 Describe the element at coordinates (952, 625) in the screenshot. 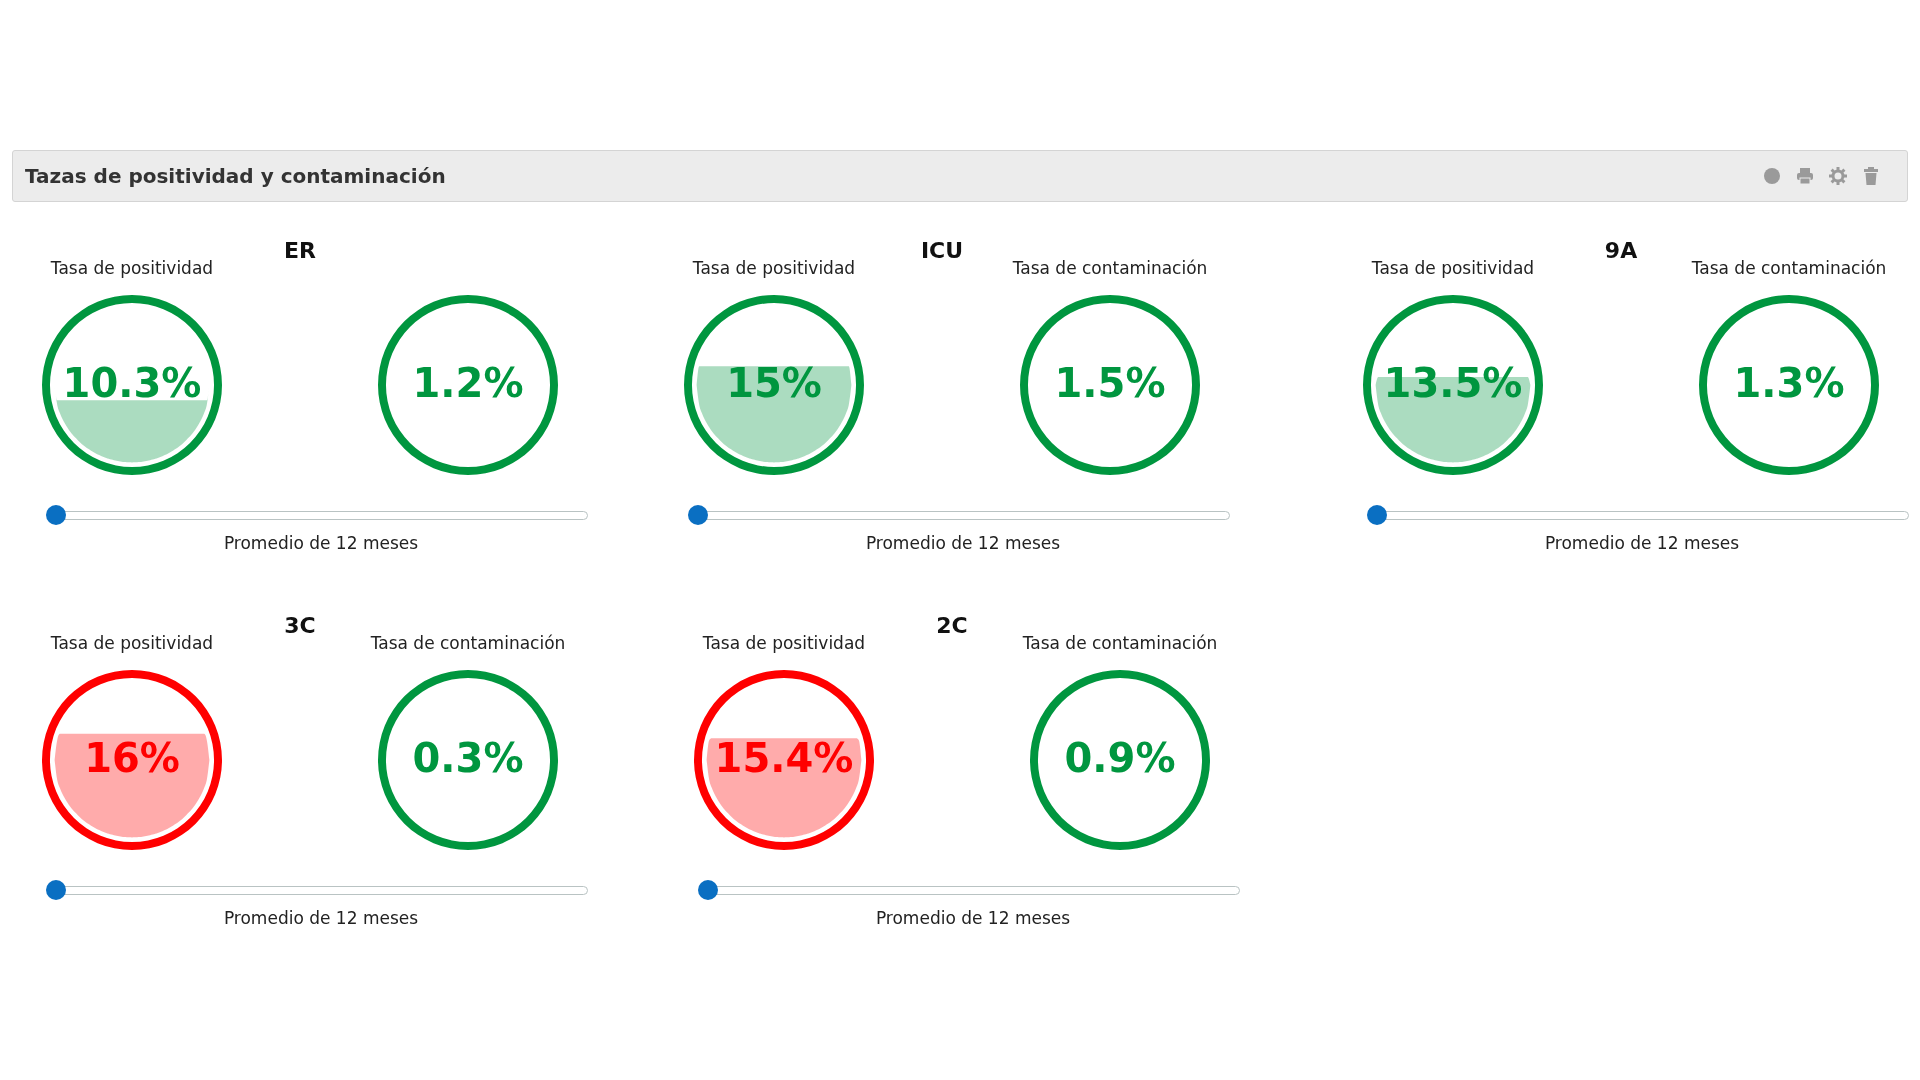

I see `text: 2C` at that location.